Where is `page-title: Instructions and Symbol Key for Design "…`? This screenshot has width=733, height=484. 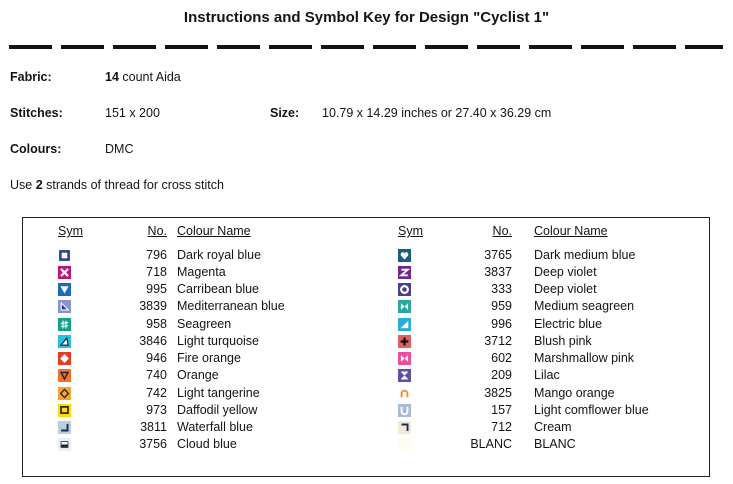
page-title: Instructions and Symbol Key for Design "… is located at coordinates (366, 17).